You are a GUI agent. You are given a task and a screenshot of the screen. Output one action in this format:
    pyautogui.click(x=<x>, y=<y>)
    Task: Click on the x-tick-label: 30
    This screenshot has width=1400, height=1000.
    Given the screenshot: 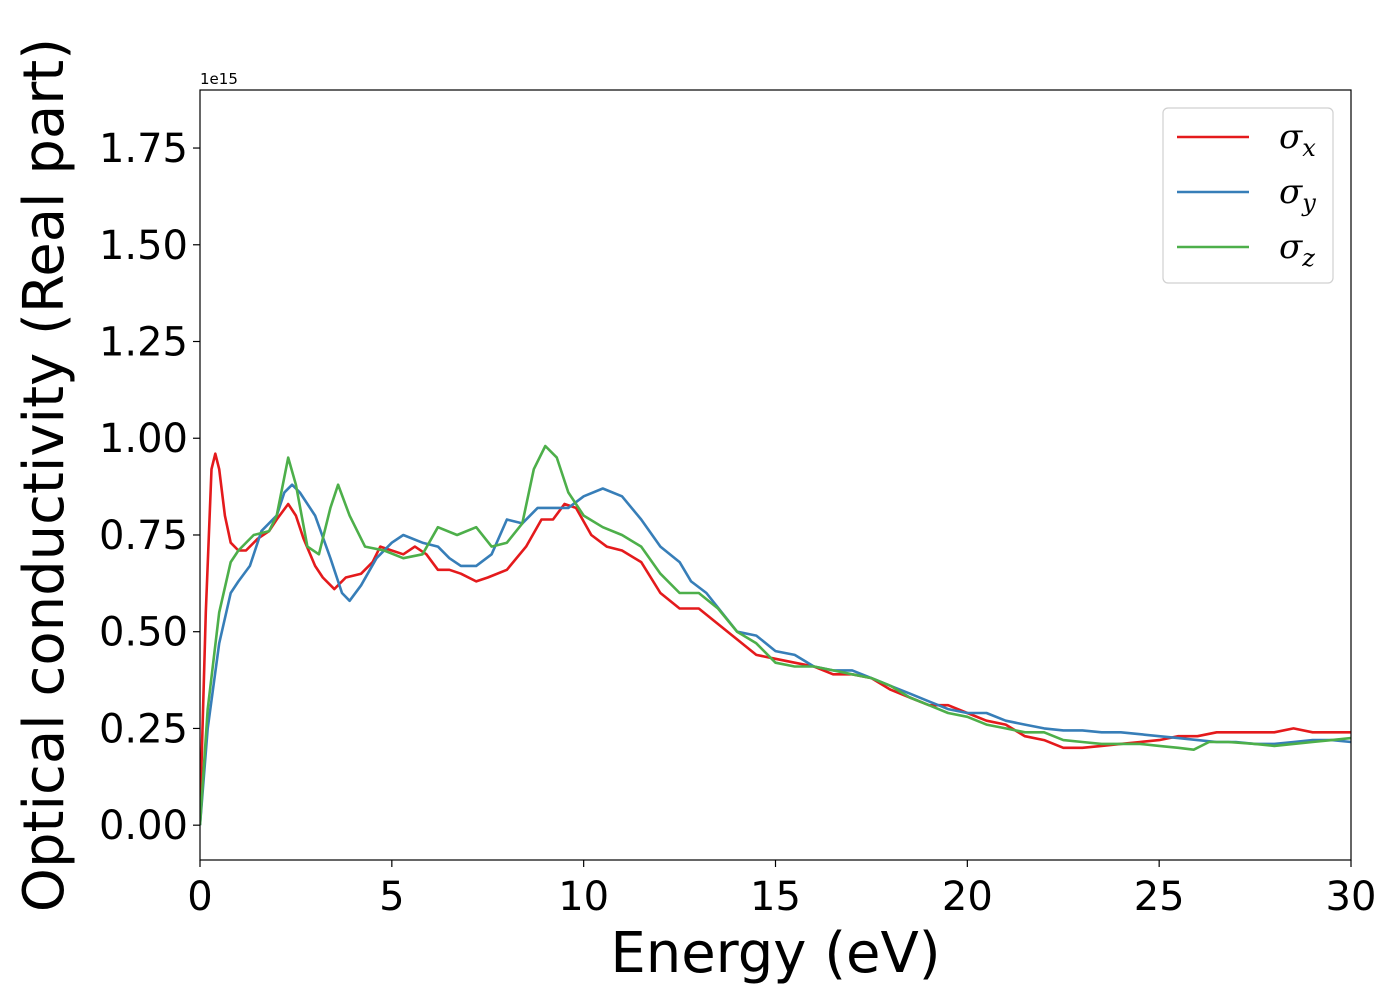 What is the action you would take?
    pyautogui.click(x=1351, y=897)
    